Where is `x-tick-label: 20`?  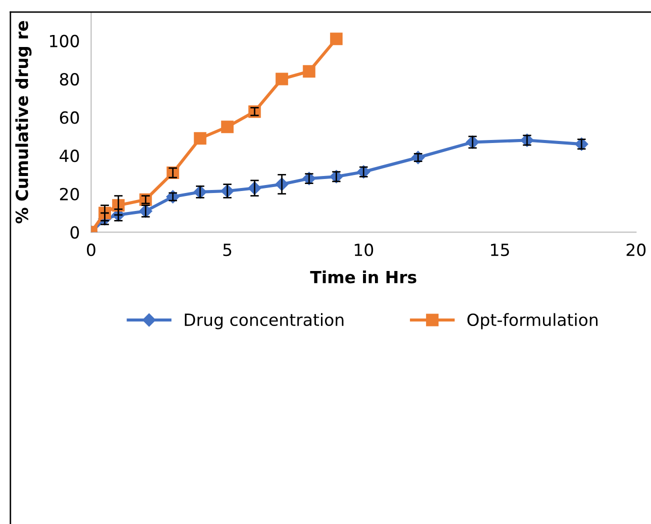
x-tick-label: 20 is located at coordinates (636, 250).